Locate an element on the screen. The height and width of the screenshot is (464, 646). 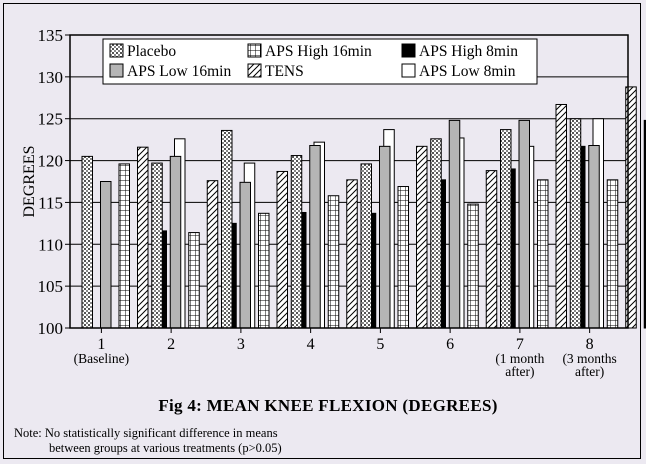
y-tick-label: 125 is located at coordinates (51, 119).